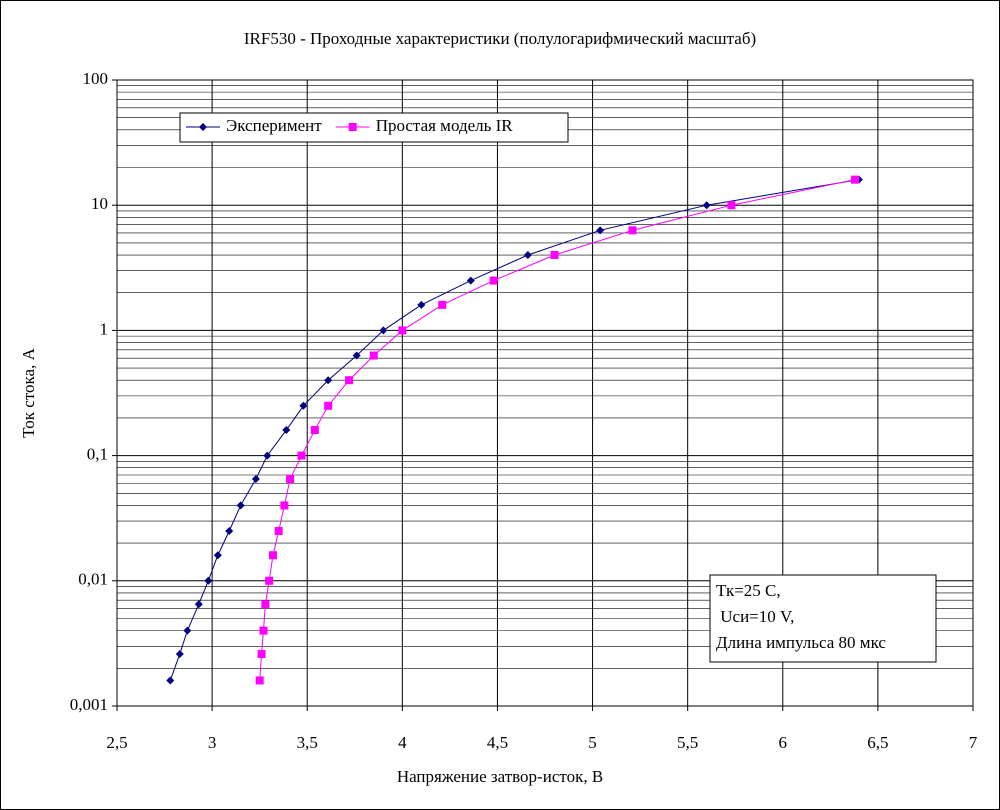 The height and width of the screenshot is (810, 1000). Describe the element at coordinates (592, 742) in the screenshot. I see `x-tick-label: 5` at that location.